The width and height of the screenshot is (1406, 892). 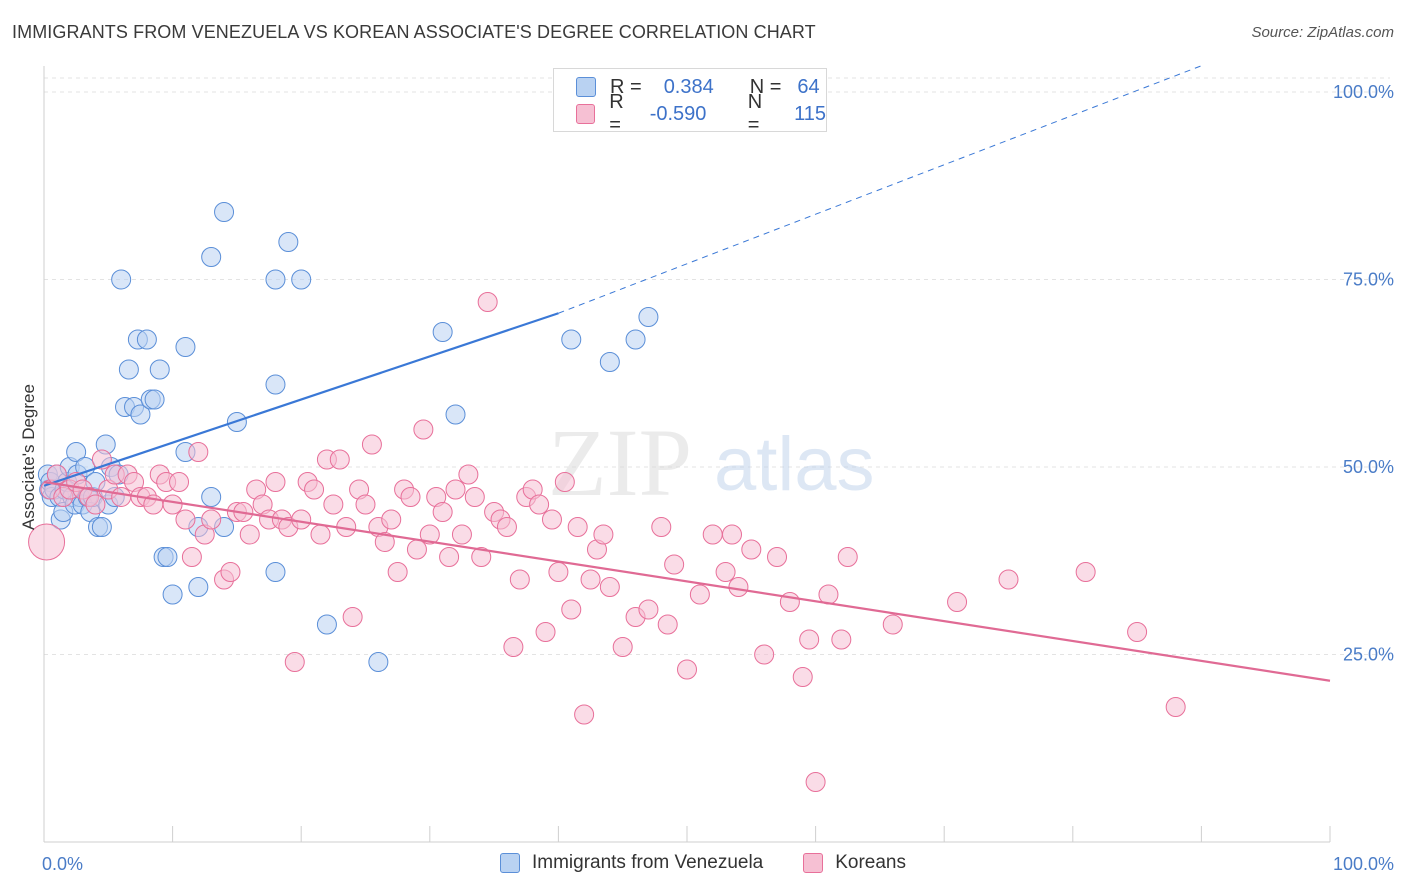 I want to click on y-axis-label: Associate's Degree, so click(x=28, y=457).